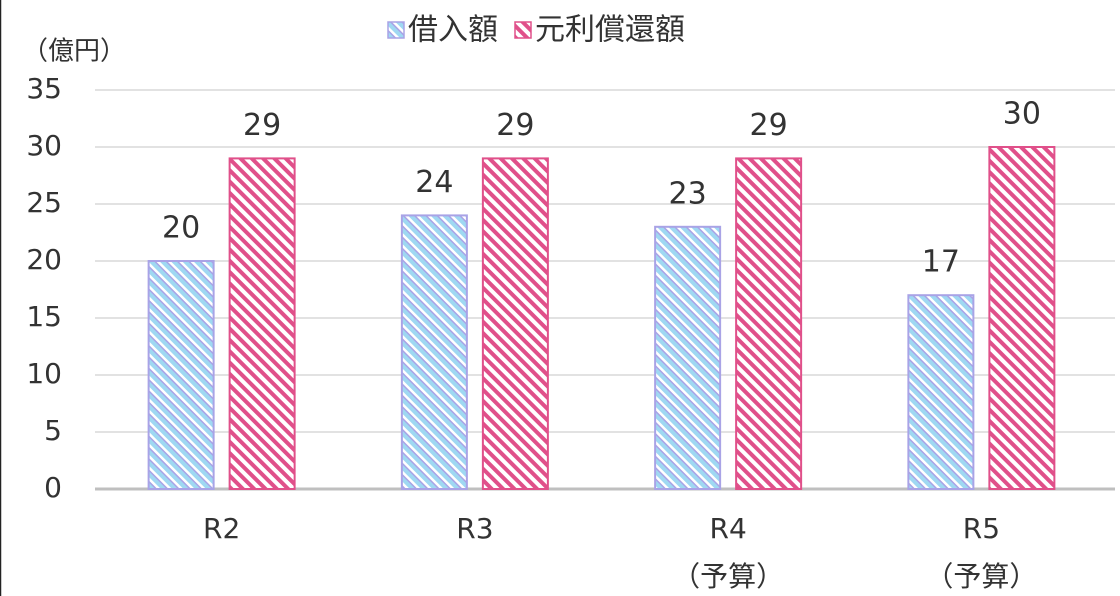 The height and width of the screenshot is (596, 1120). What do you see at coordinates (941, 262) in the screenshot?
I see `value-label: 17` at bounding box center [941, 262].